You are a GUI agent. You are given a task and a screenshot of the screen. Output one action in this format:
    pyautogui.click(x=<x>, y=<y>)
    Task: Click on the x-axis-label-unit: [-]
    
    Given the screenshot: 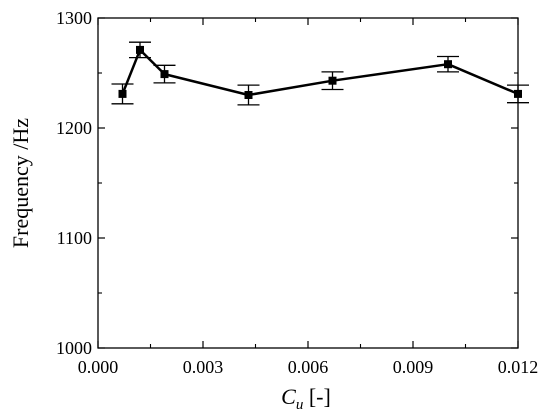 What is the action you would take?
    pyautogui.click(x=316, y=396)
    